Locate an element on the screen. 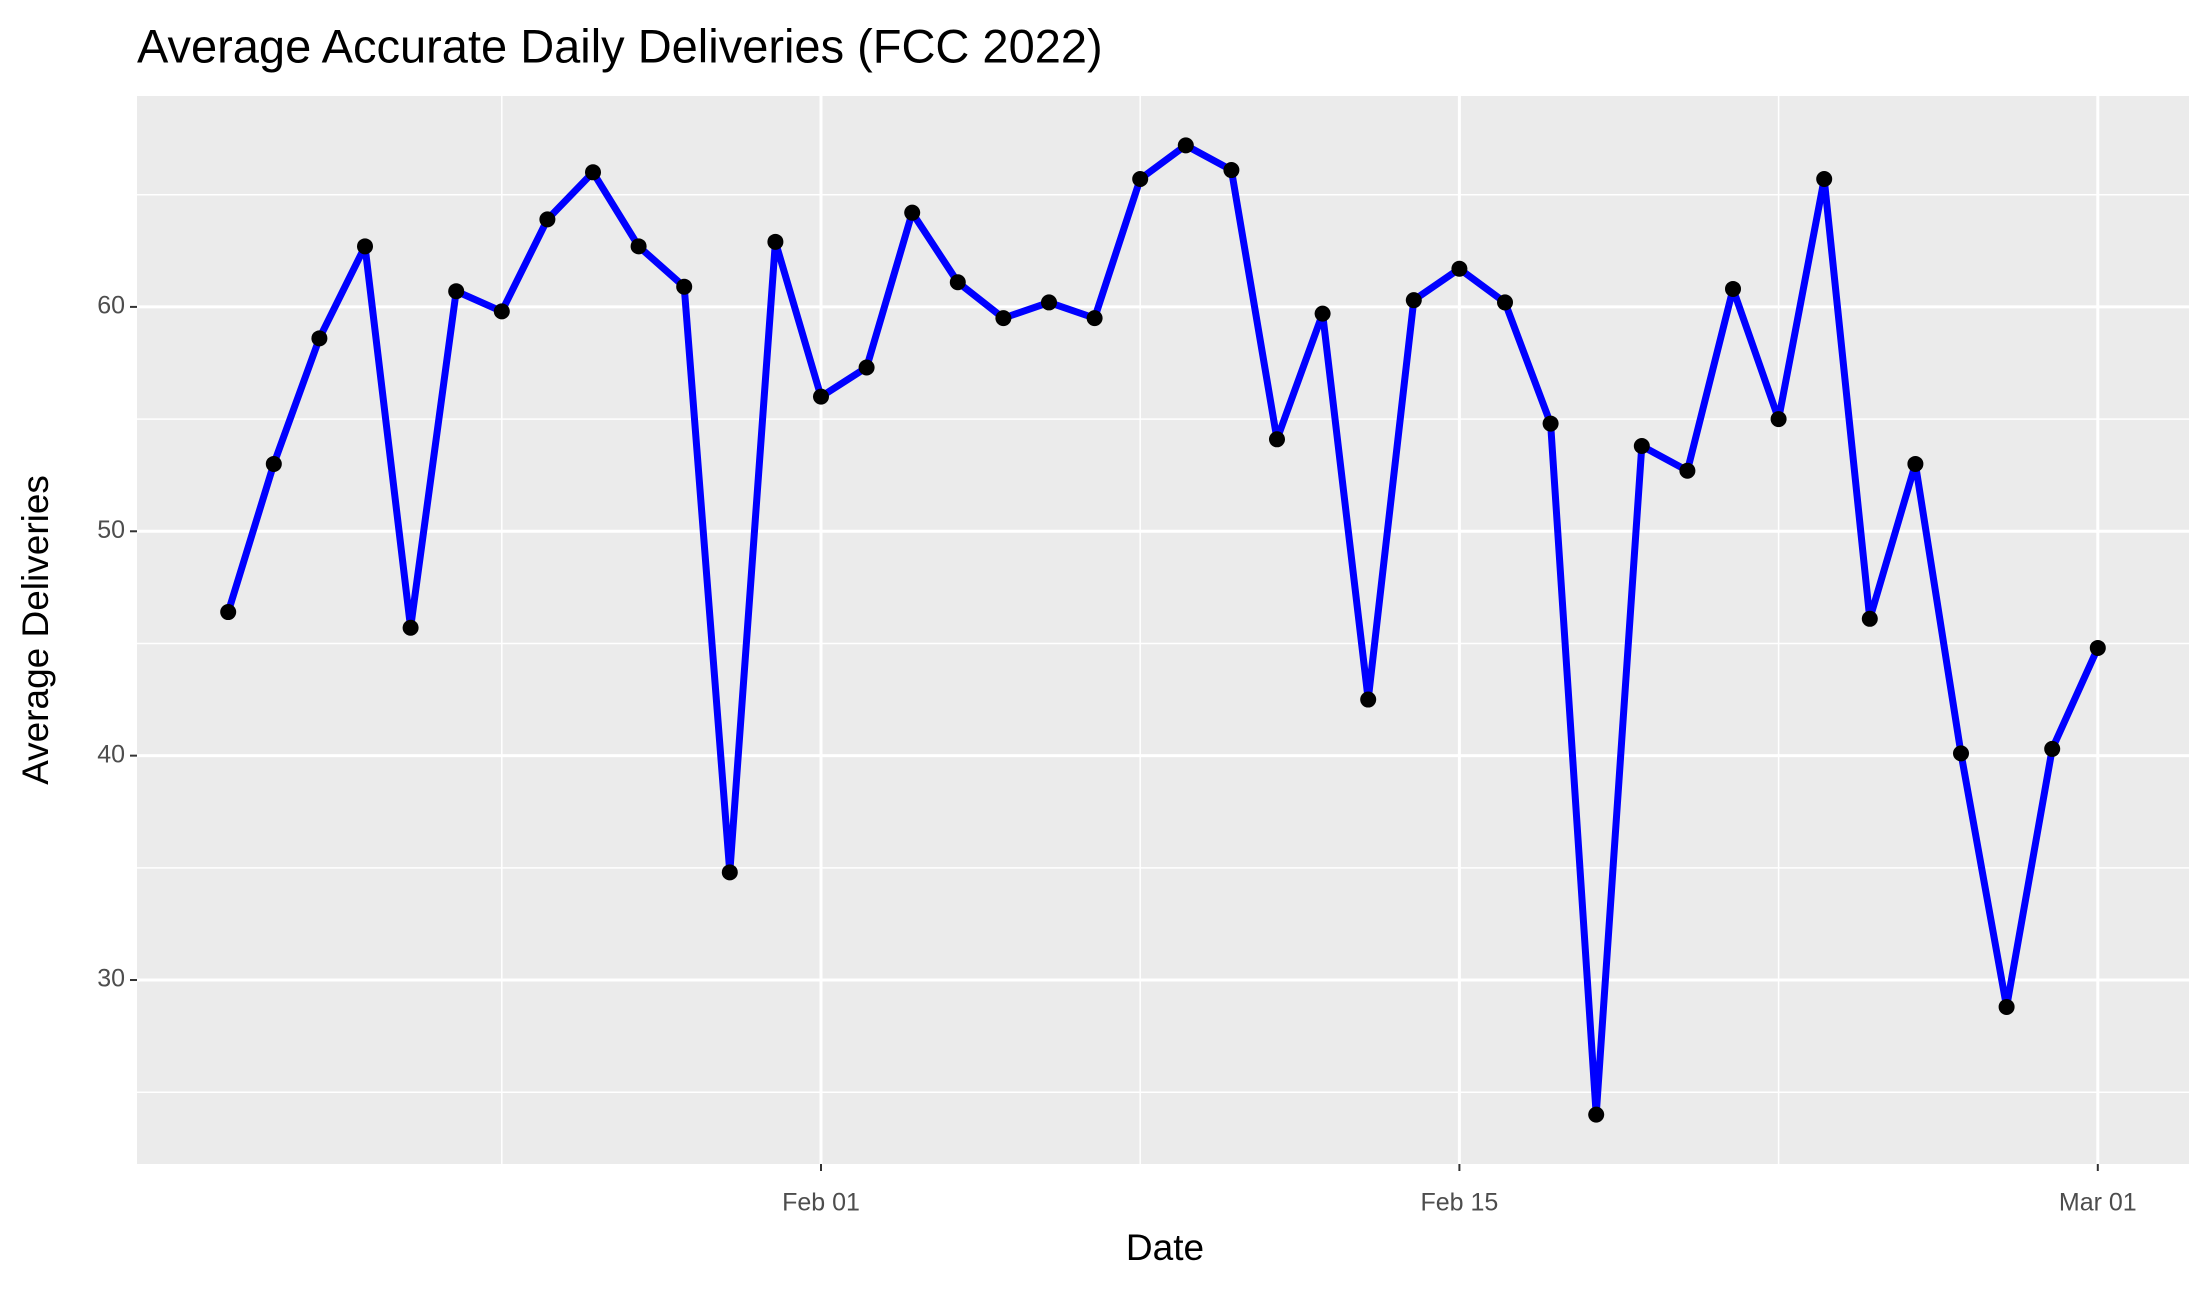  y-axis-title: Average Deliveries is located at coordinates (35, 630).